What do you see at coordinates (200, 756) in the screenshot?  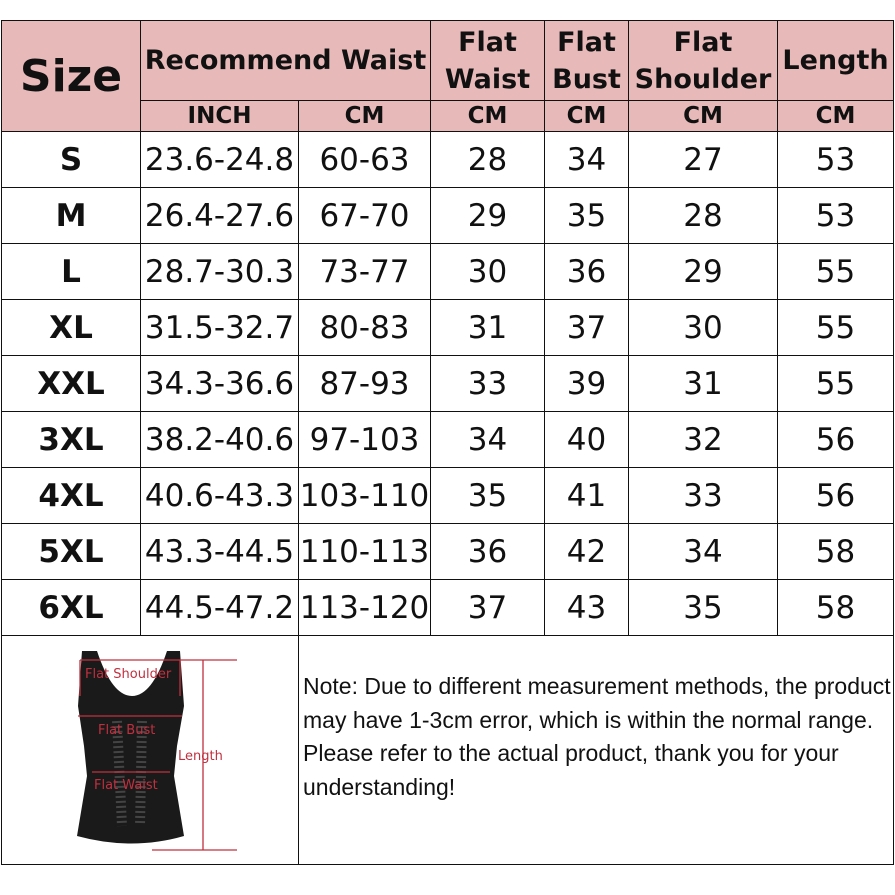 I see `label-length: Length` at bounding box center [200, 756].